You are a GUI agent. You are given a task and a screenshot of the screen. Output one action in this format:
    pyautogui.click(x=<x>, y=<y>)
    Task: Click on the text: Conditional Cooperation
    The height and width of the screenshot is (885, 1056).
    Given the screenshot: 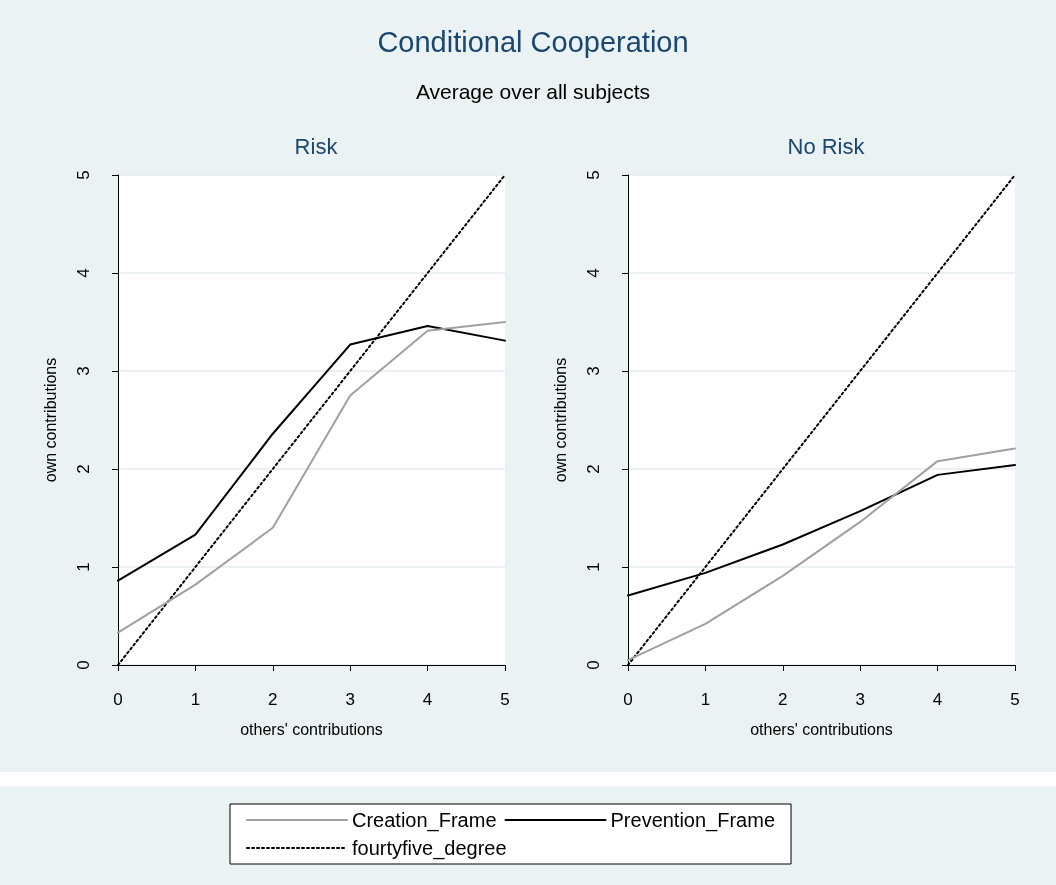 What is the action you would take?
    pyautogui.click(x=533, y=41)
    